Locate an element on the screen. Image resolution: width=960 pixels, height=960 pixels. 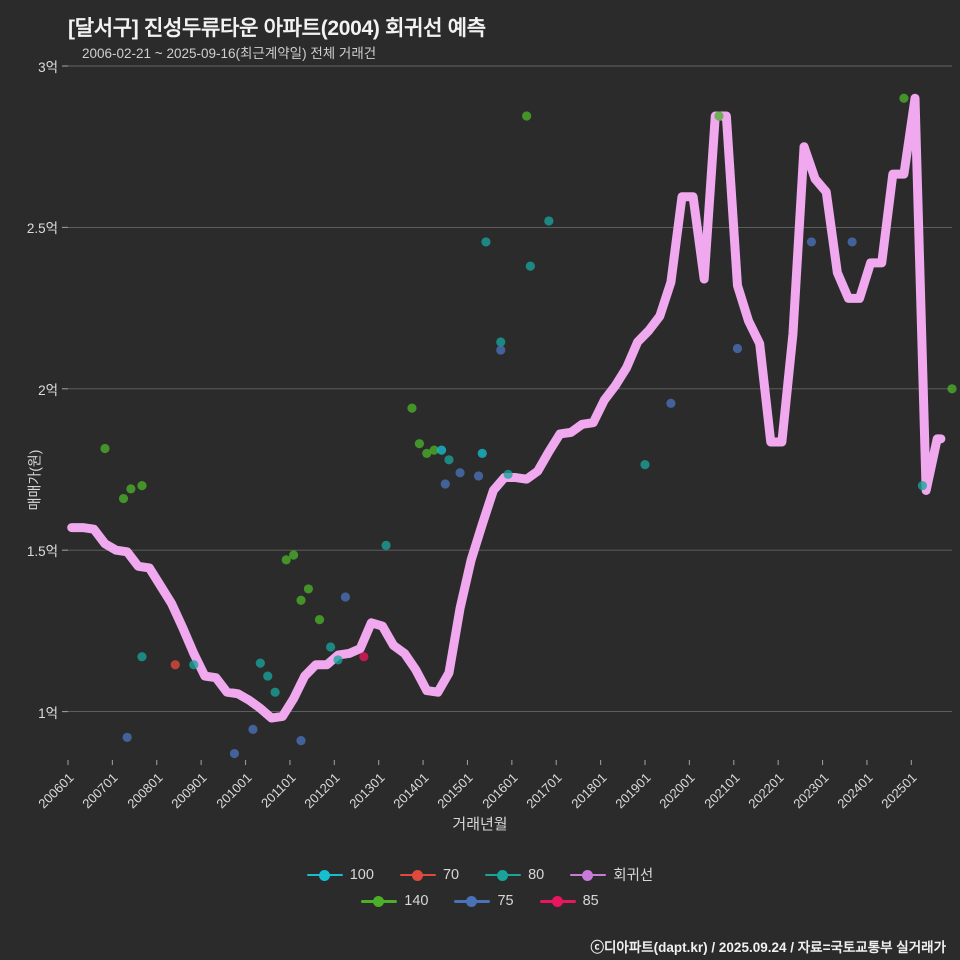
legend-row-1: 100 70 80 회귀선 is located at coordinates (479, 874).